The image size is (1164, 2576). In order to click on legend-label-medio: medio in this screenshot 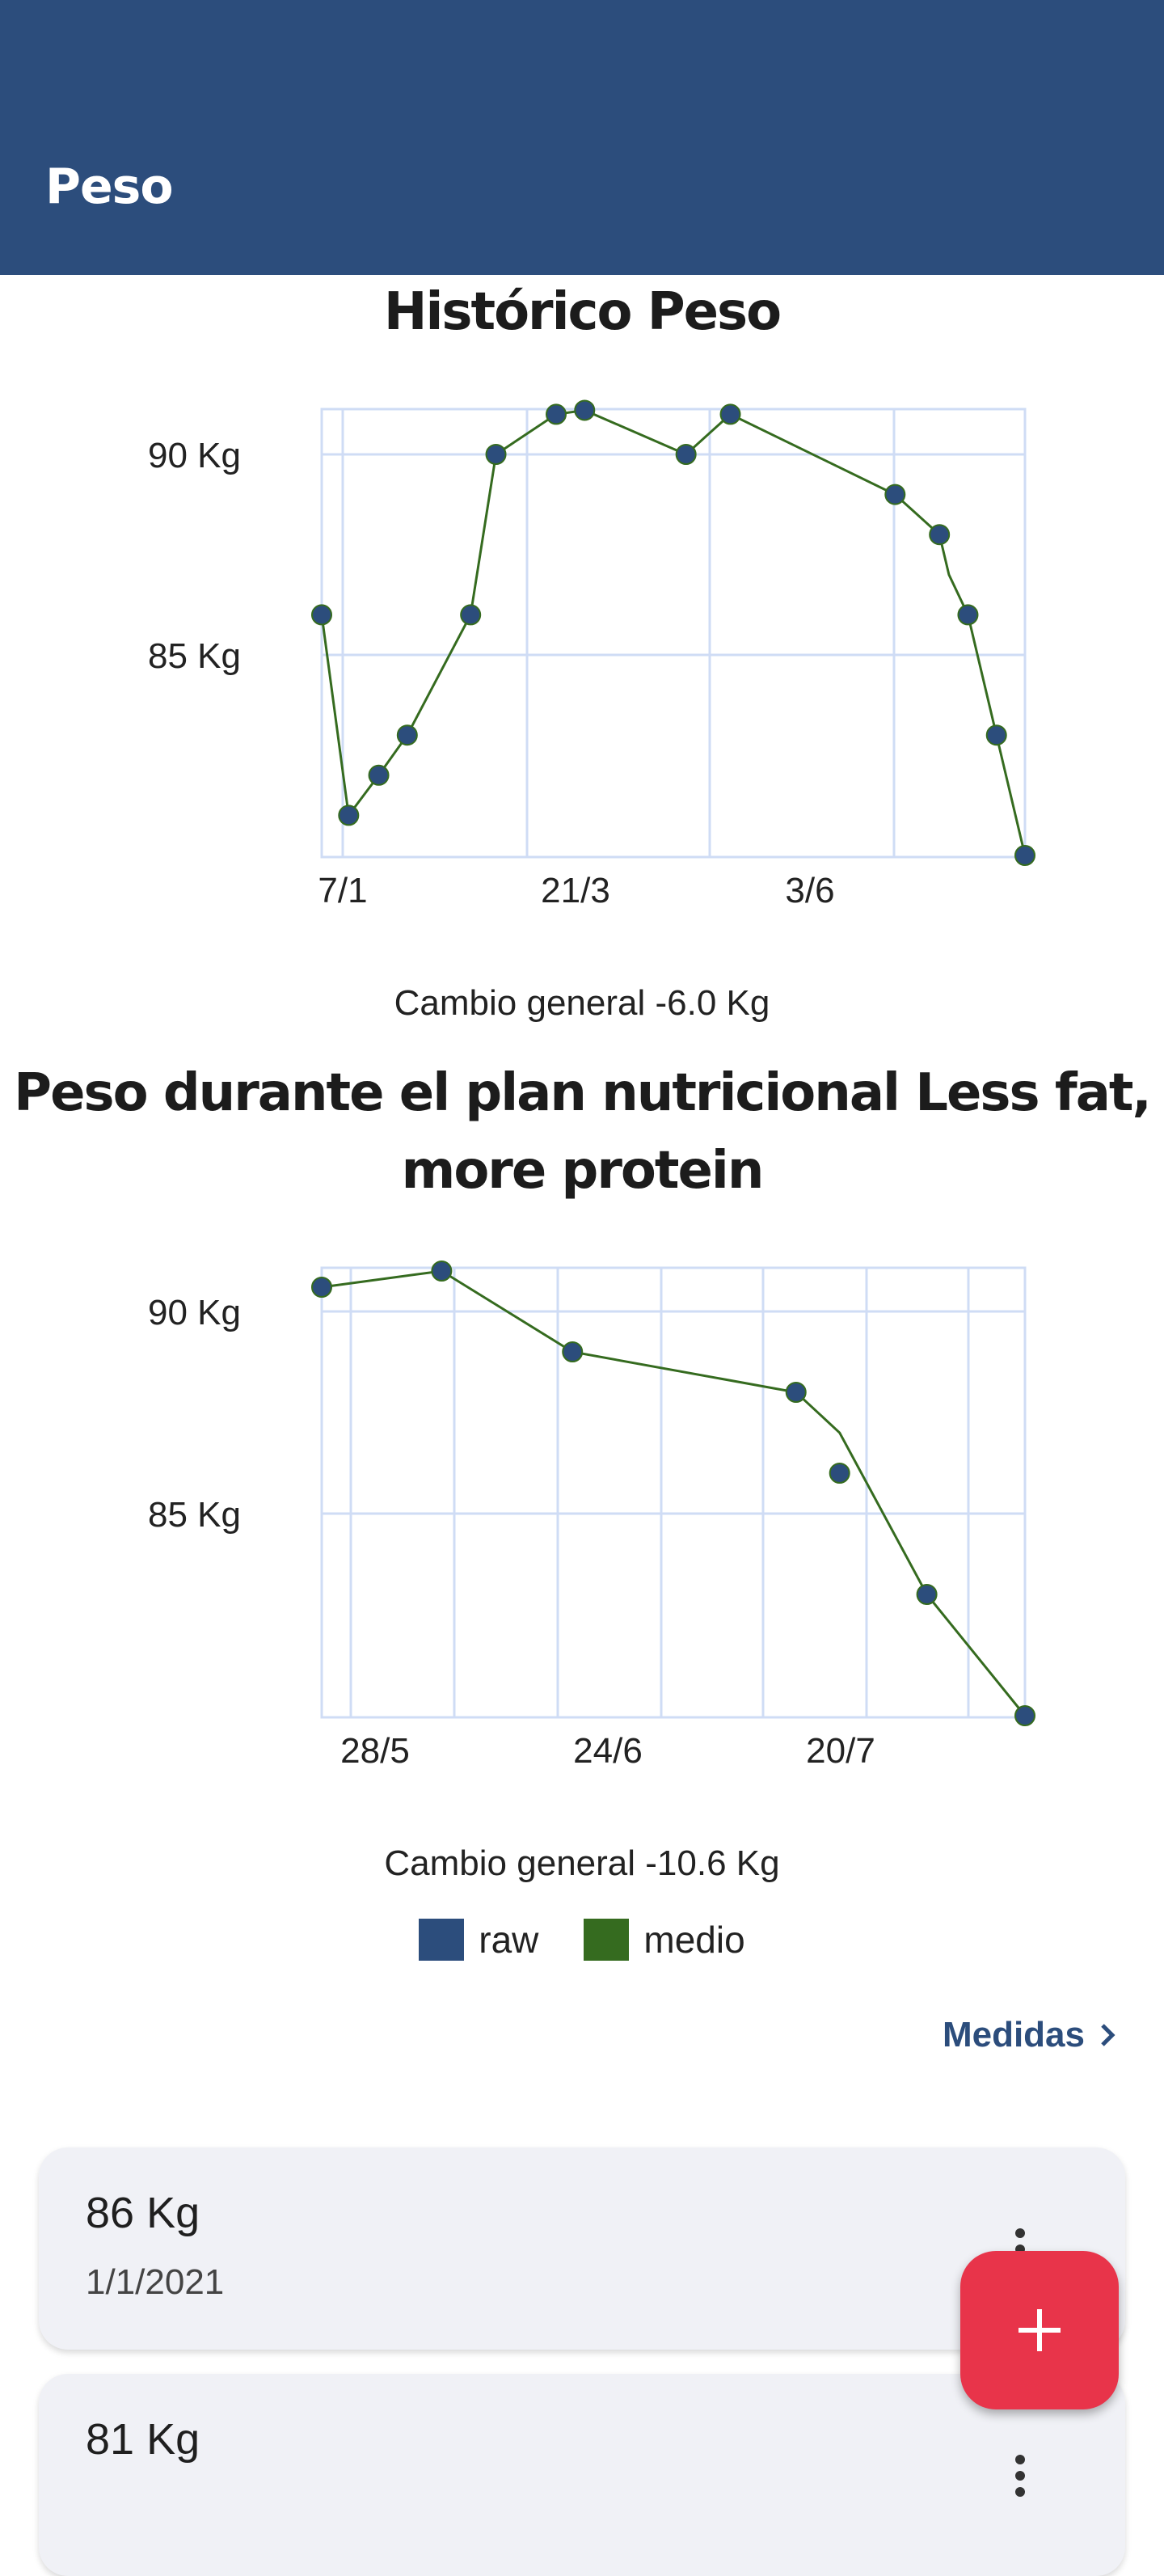, I will do `click(694, 1940)`.